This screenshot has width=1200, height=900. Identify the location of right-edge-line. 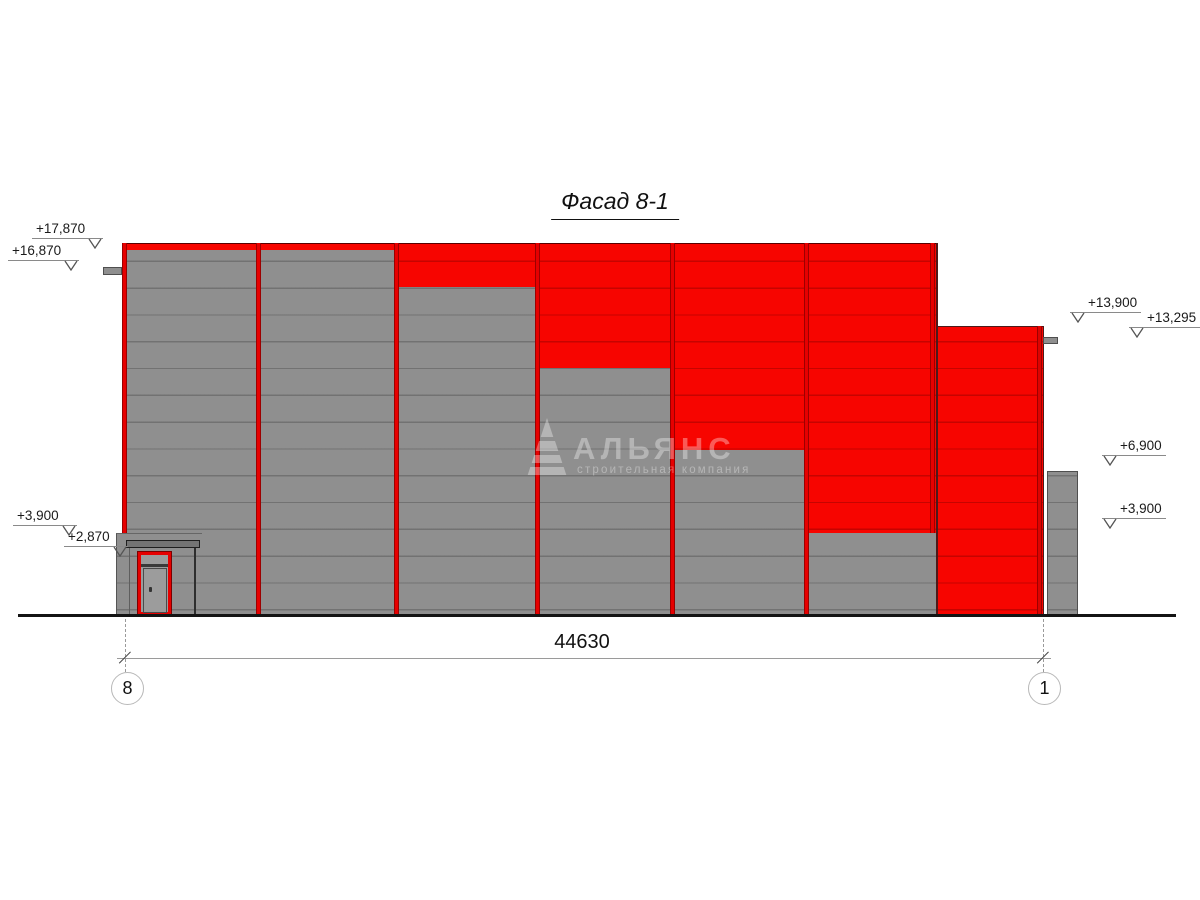
(1043, 470).